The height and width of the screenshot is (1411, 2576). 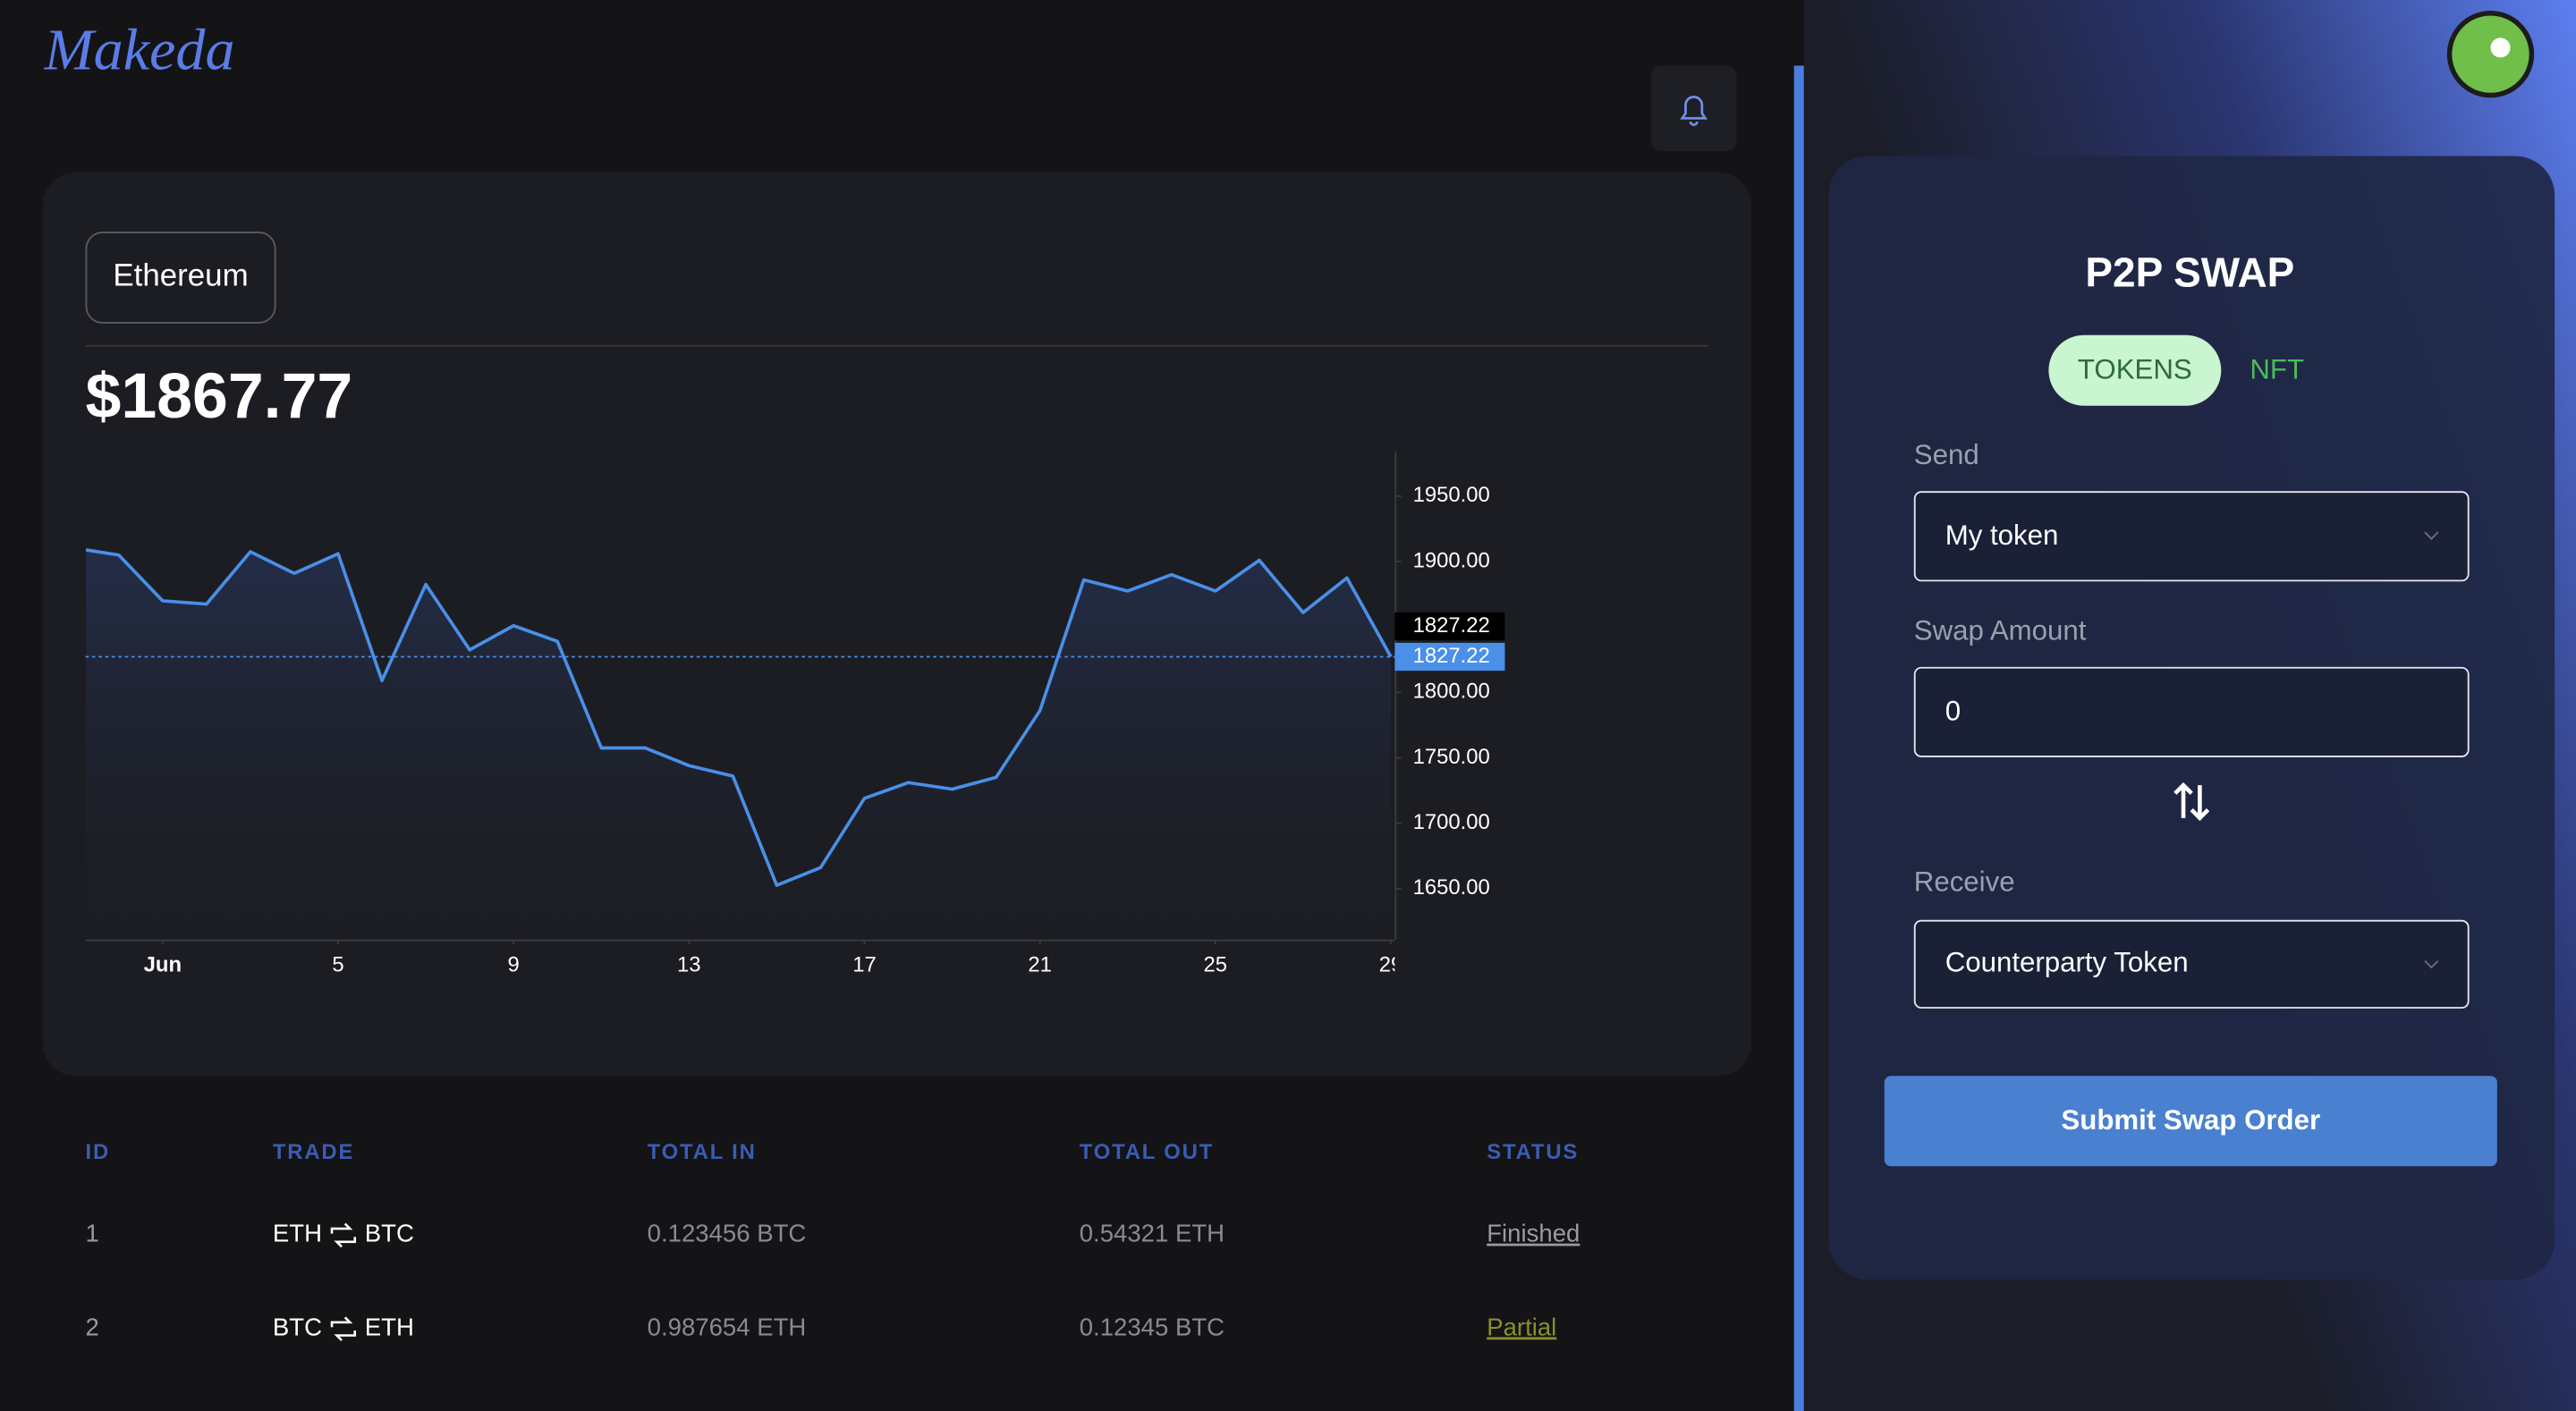 I want to click on y-tick-label: 1800.00, so click(x=1451, y=692).